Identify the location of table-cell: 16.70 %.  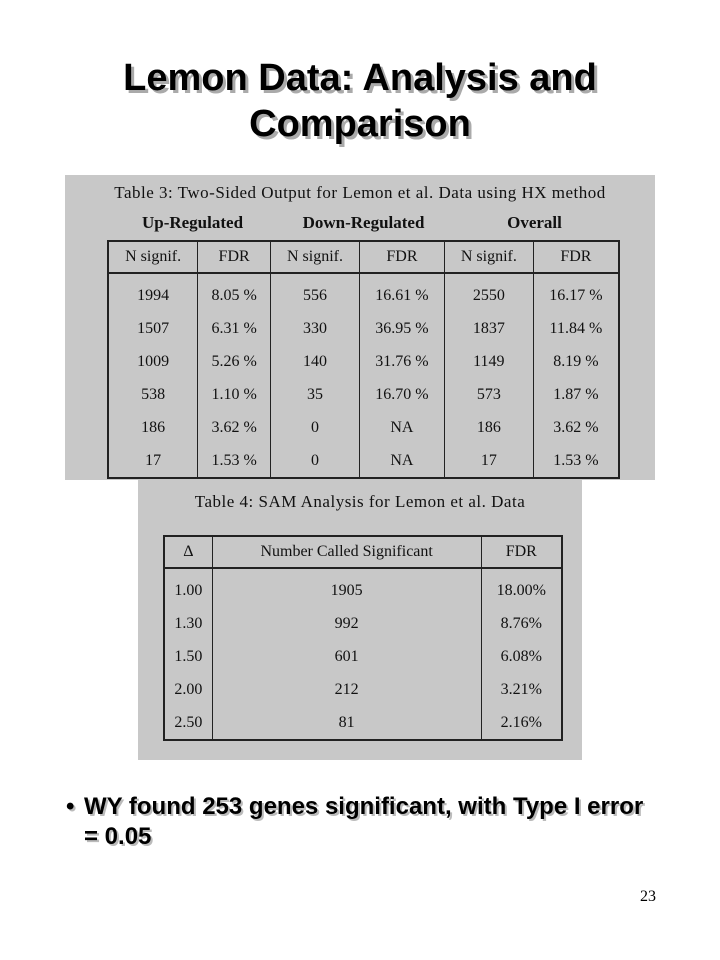
(402, 394).